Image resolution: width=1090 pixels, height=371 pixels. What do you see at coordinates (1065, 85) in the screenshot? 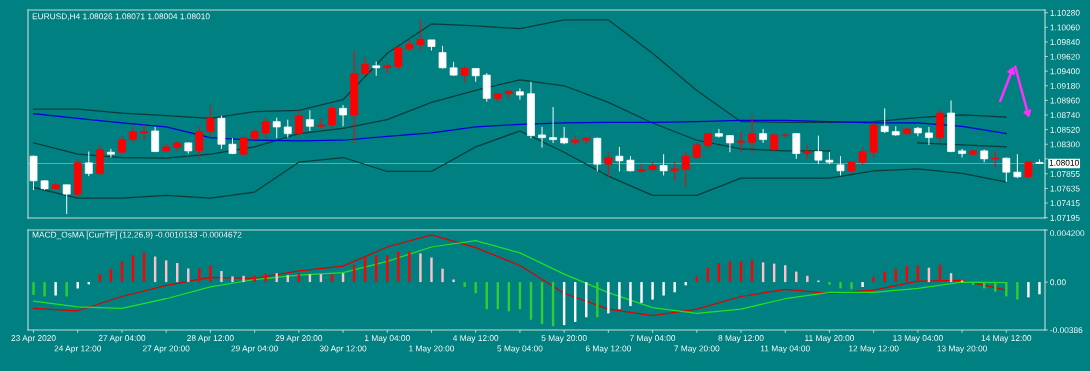
I see `y-tick-label: 1.09180` at bounding box center [1065, 85].